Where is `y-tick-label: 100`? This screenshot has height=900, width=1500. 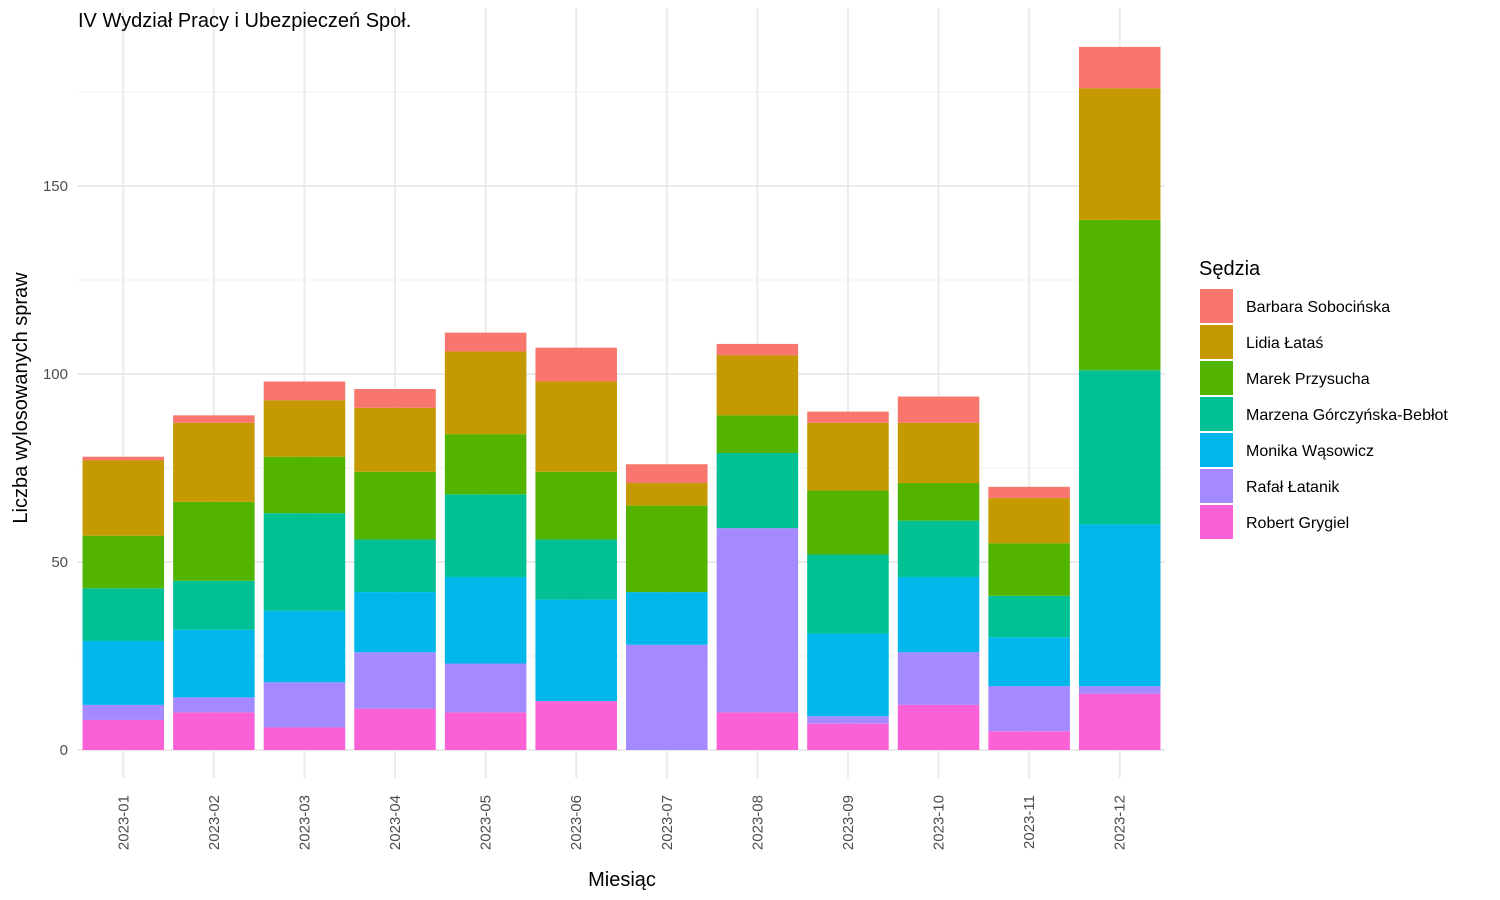
y-tick-label: 100 is located at coordinates (55, 374).